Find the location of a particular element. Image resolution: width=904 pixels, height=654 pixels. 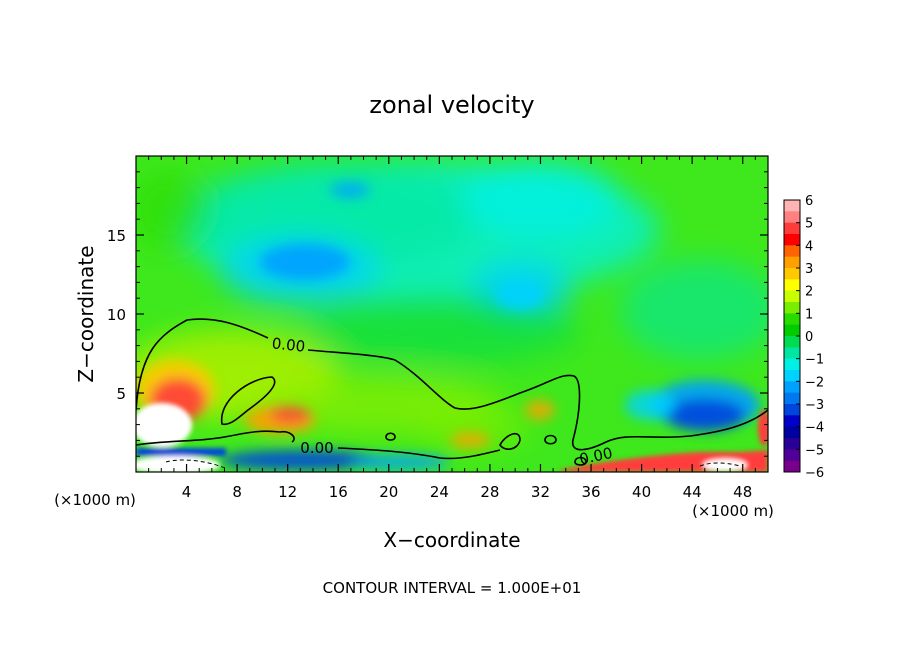

x-tick-label: 28 is located at coordinates (489, 492).